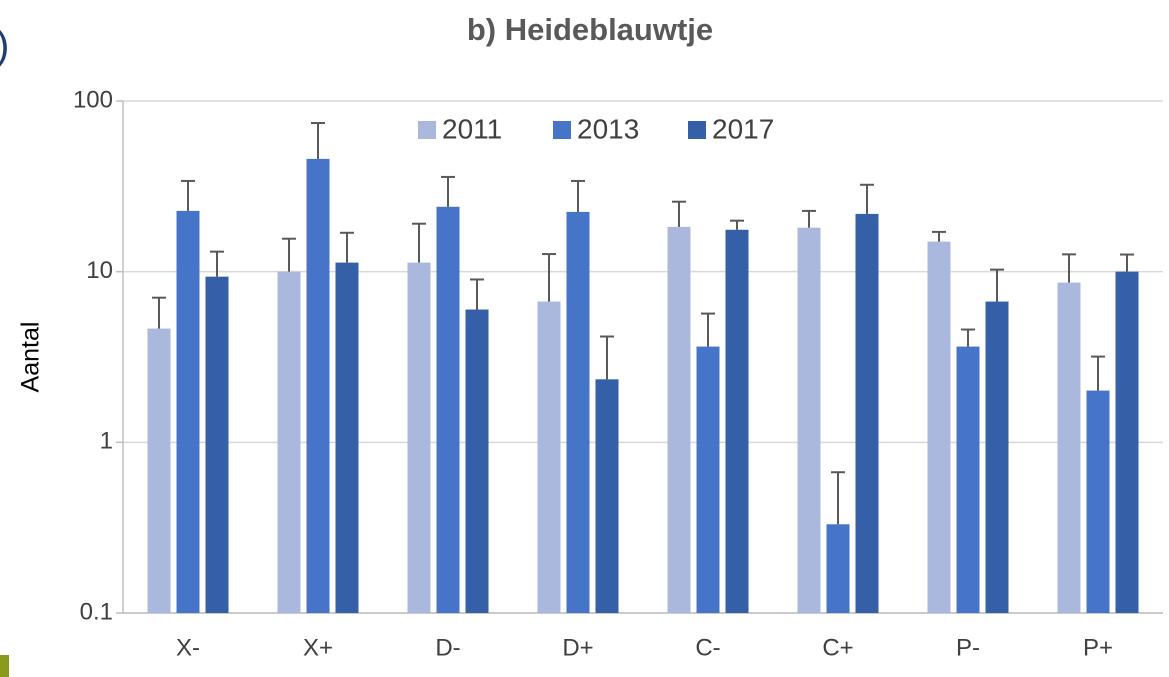  What do you see at coordinates (577, 647) in the screenshot?
I see `x-tick-label: D+` at bounding box center [577, 647].